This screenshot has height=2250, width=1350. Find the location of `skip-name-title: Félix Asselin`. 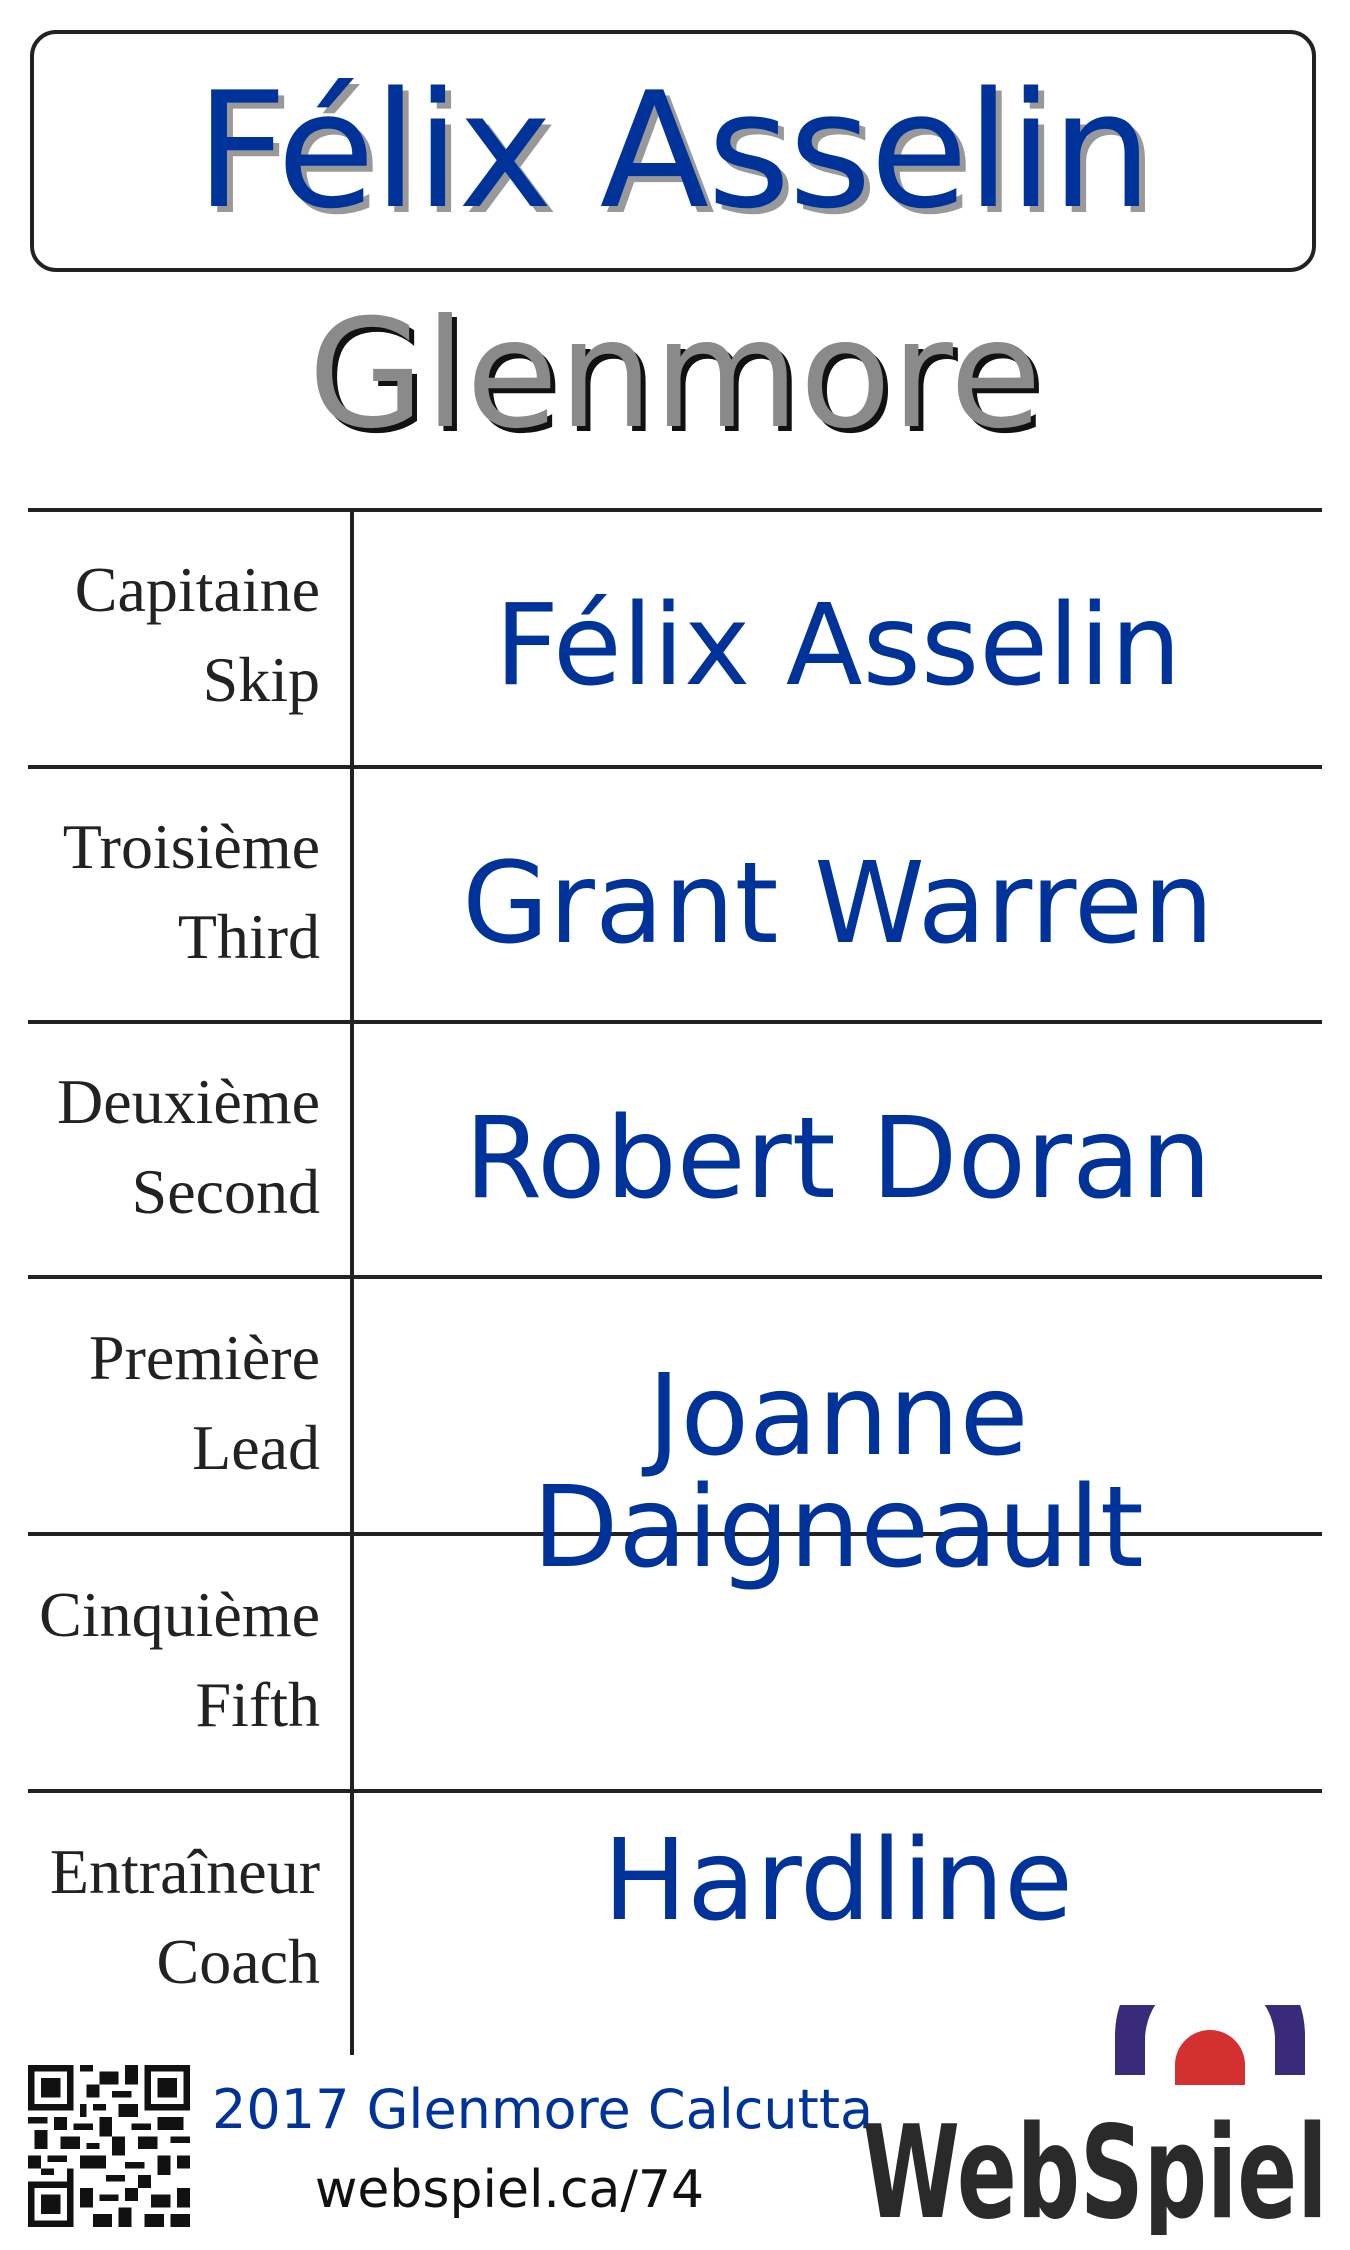

skip-name-title: Félix Asselin is located at coordinates (673, 150).